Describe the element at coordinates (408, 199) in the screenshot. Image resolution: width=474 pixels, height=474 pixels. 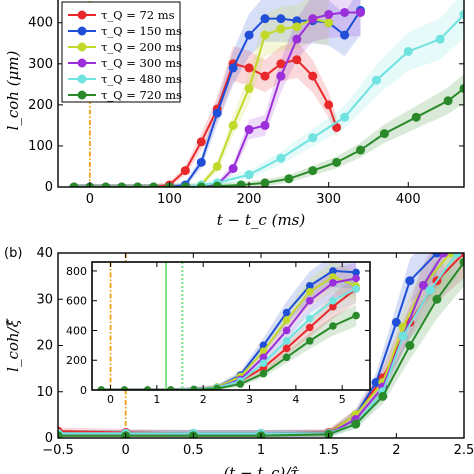
I see `x-tick-label: 400` at that location.